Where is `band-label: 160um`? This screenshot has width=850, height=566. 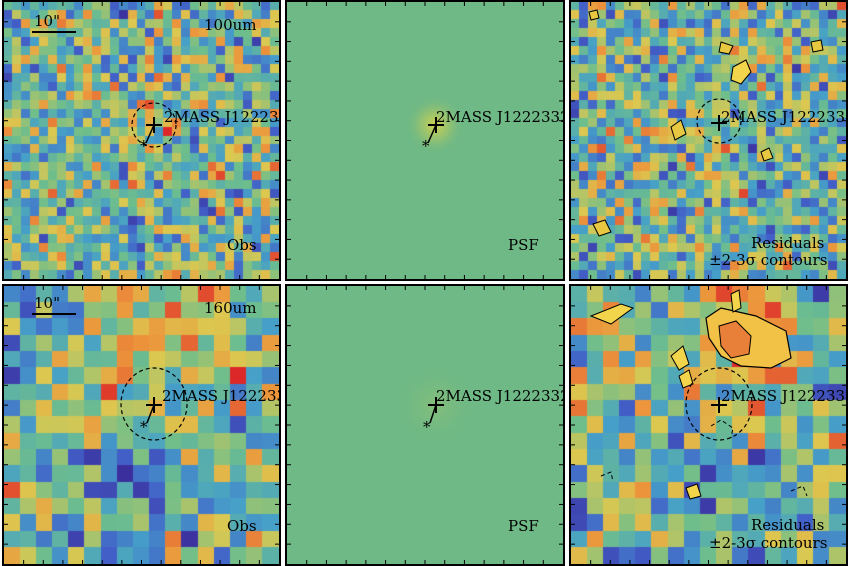
band-label: 160um is located at coordinates (230, 308).